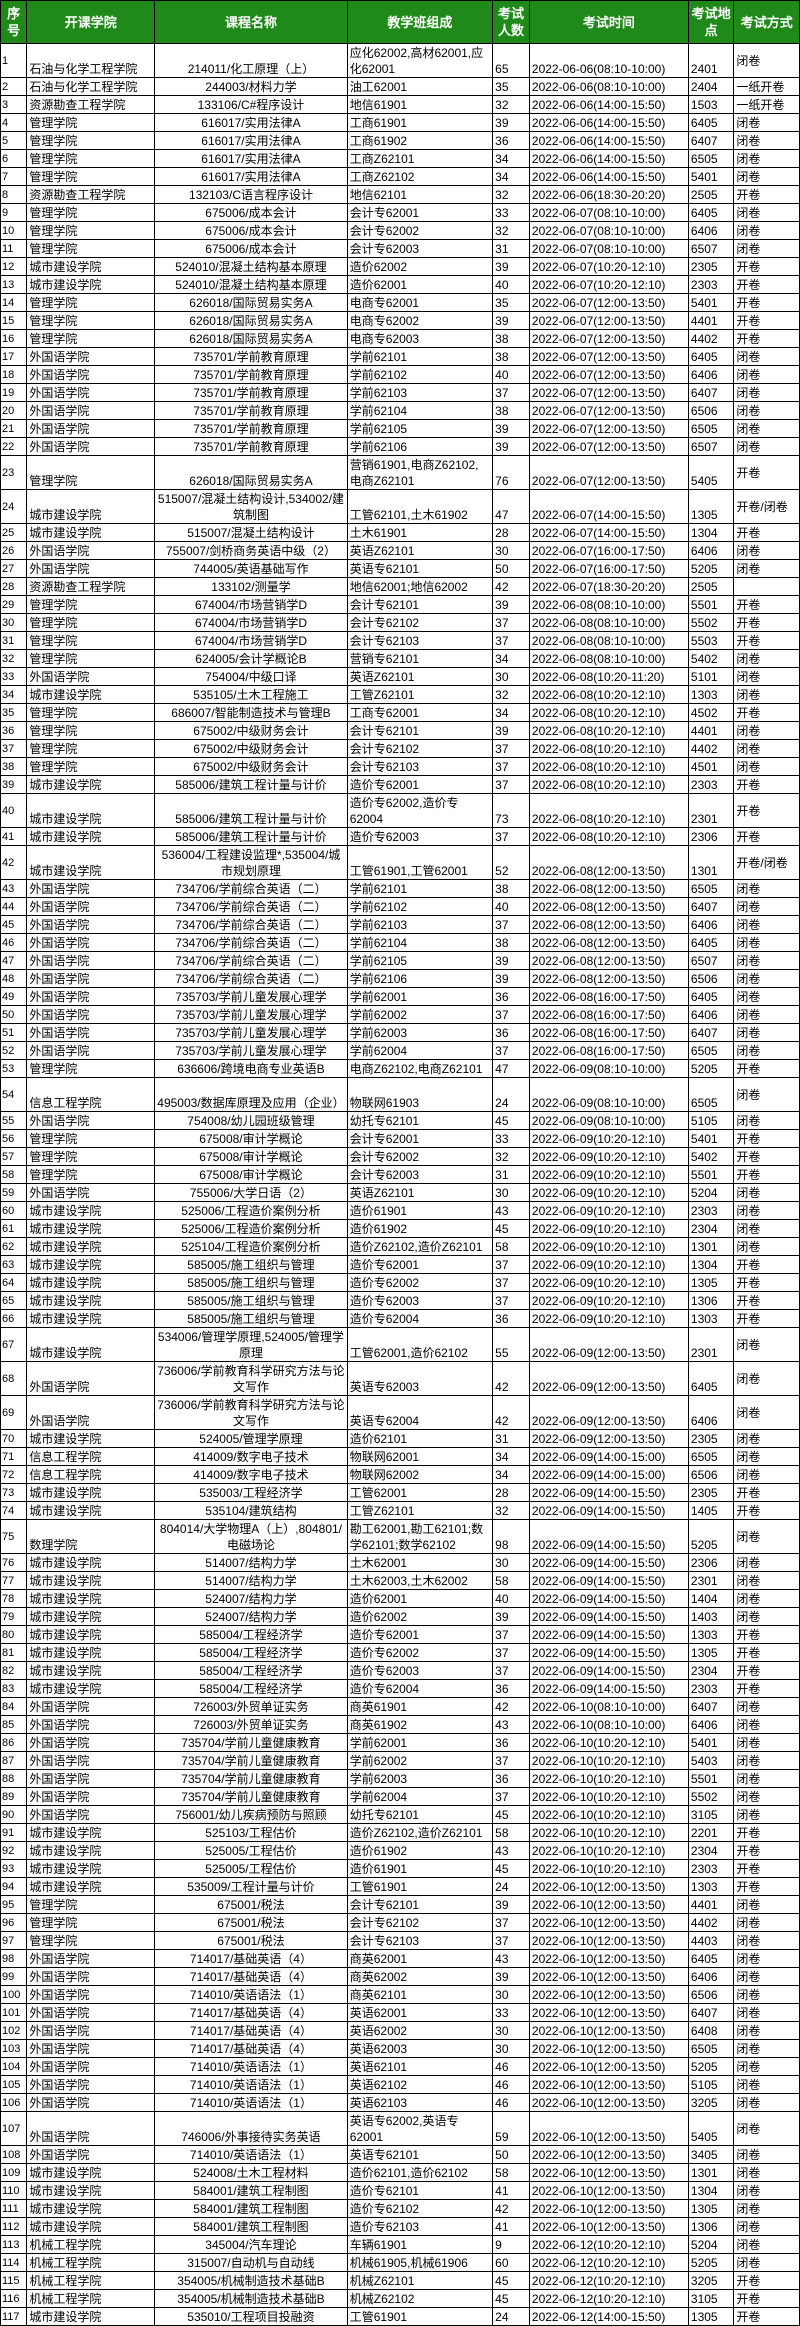 This screenshot has height=2326, width=800. What do you see at coordinates (251, 550) in the screenshot?
I see `cell-course: 755007/剑桥商务英语中级（2）` at bounding box center [251, 550].